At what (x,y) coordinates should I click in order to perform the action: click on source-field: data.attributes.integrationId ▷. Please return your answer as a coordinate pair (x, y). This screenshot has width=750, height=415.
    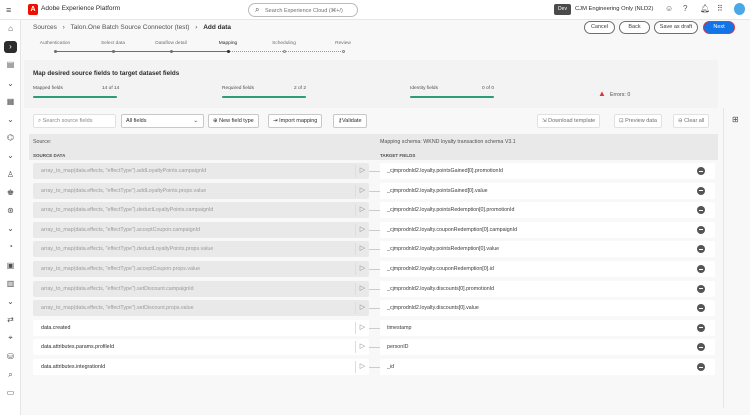
    Looking at the image, I should click on (201, 367).